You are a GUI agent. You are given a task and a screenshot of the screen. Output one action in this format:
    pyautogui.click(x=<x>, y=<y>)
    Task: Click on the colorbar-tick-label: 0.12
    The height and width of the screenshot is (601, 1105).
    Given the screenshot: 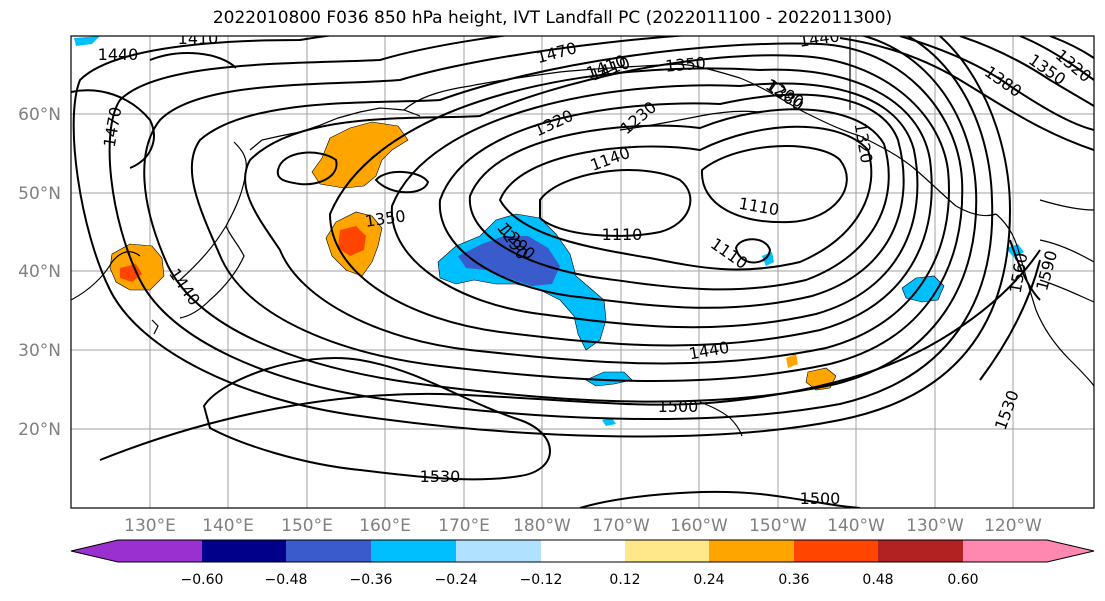 What is the action you would take?
    pyautogui.click(x=624, y=580)
    